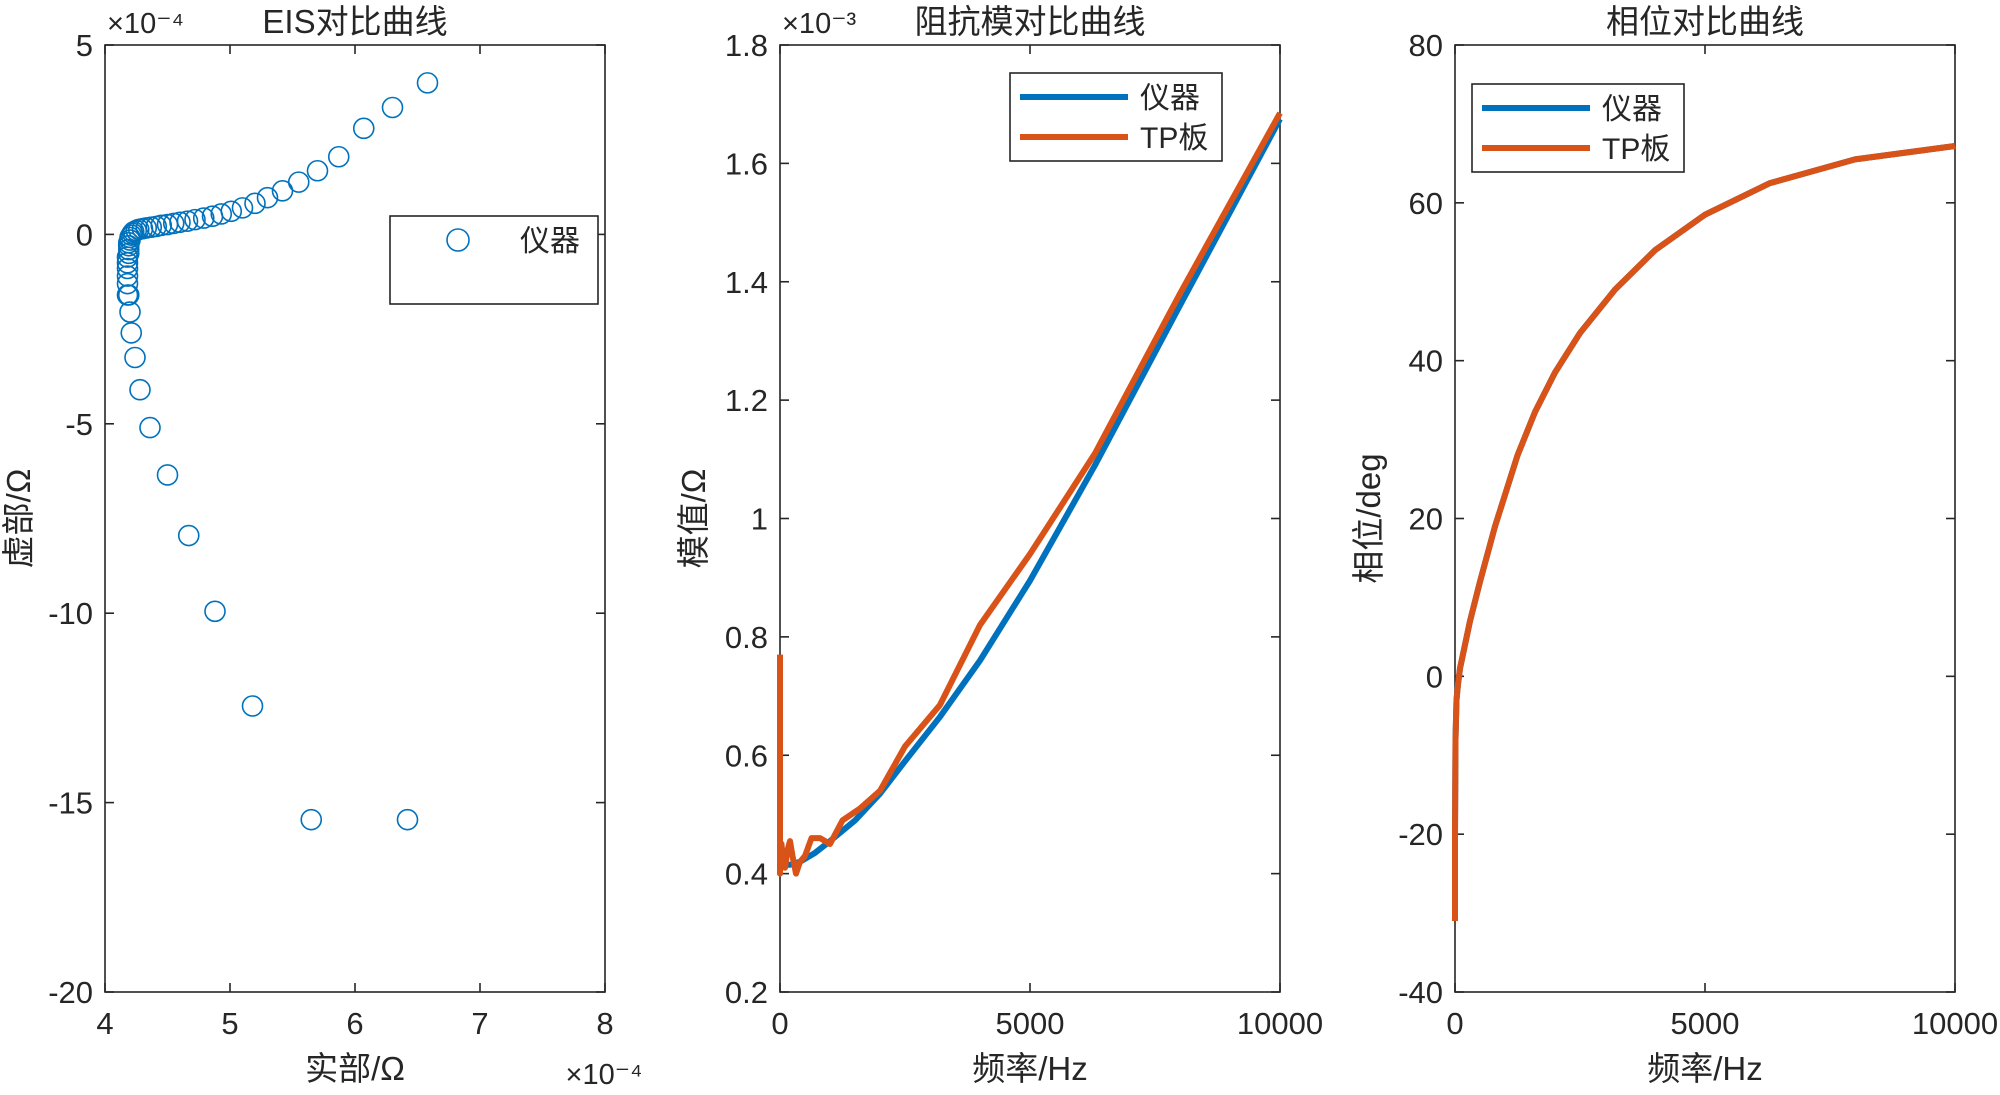 The image size is (2000, 1095). What do you see at coordinates (354, 21) in the screenshot?
I see `chart-title: EIS对比曲线` at bounding box center [354, 21].